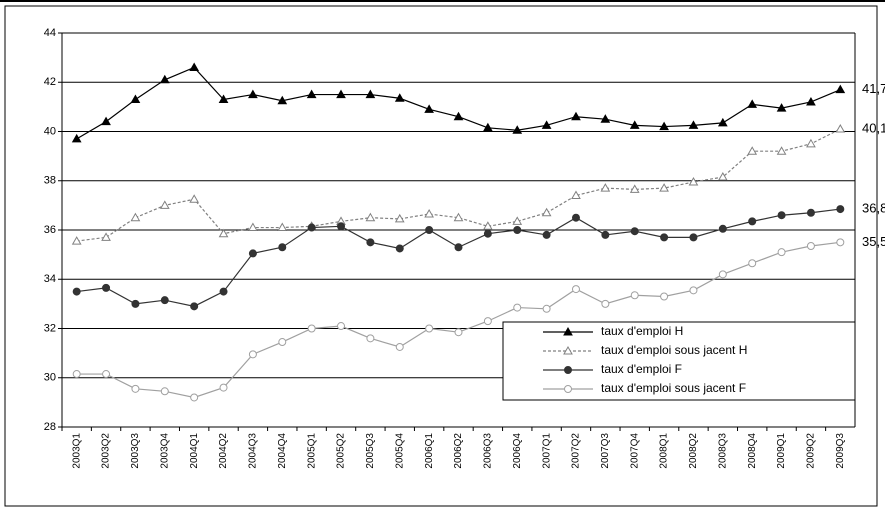 Image resolution: width=885 pixels, height=511 pixels. I want to click on x-tick-label: 2005Q1, so click(311, 451).